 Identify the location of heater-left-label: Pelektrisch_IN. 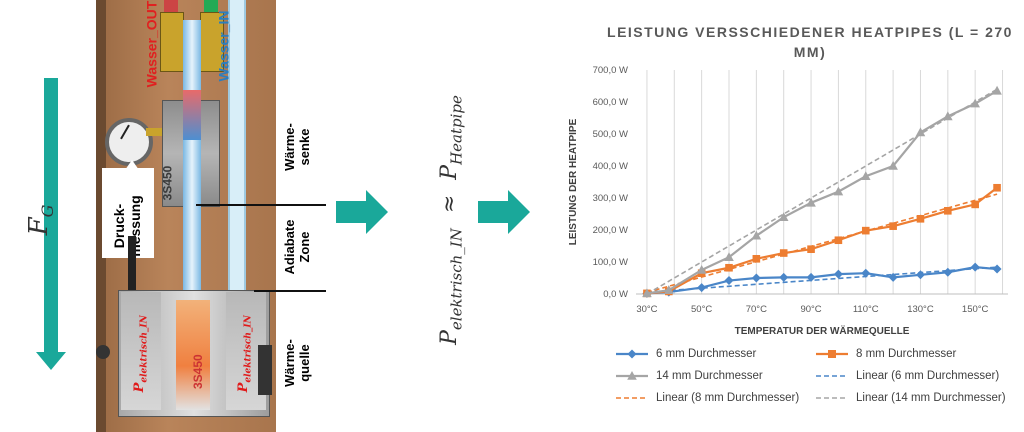
(140, 354).